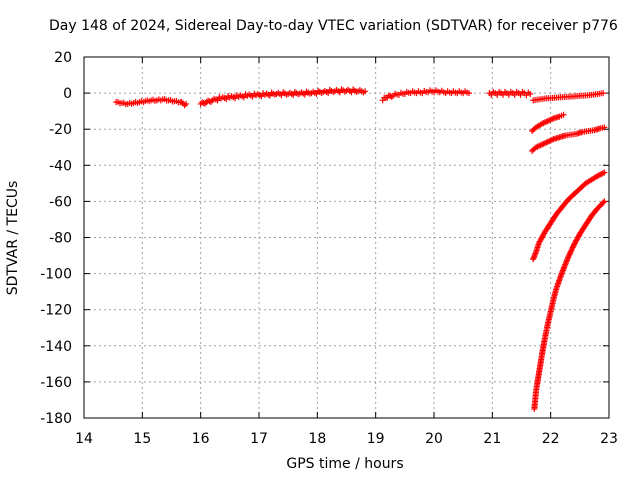  Describe the element at coordinates (56, 311) in the screenshot. I see `y-tick-label: -120` at that location.